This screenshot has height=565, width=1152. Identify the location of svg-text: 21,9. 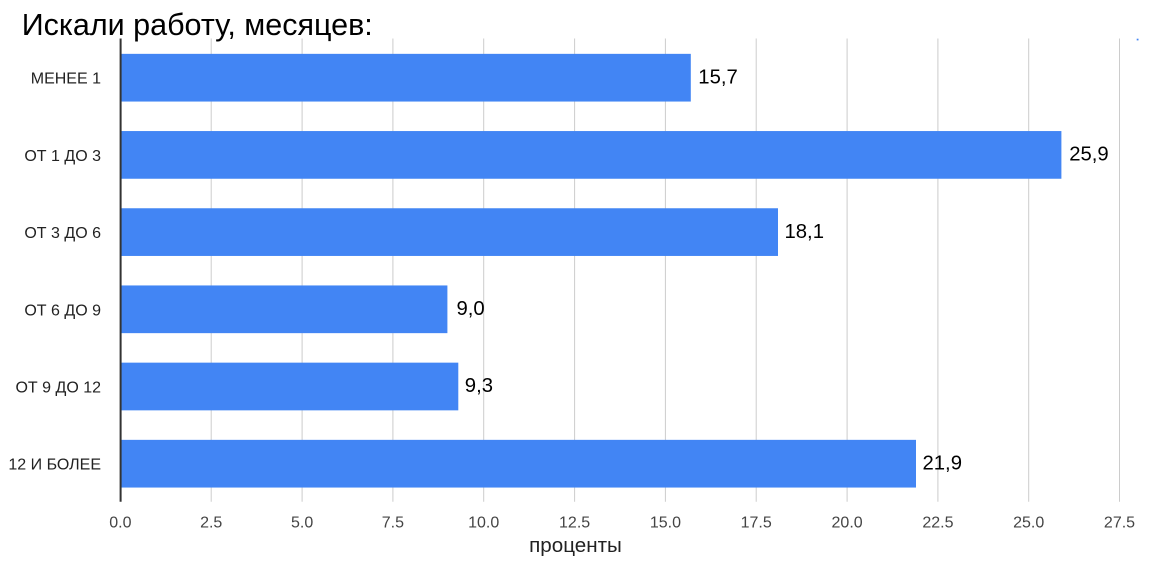
(942, 463).